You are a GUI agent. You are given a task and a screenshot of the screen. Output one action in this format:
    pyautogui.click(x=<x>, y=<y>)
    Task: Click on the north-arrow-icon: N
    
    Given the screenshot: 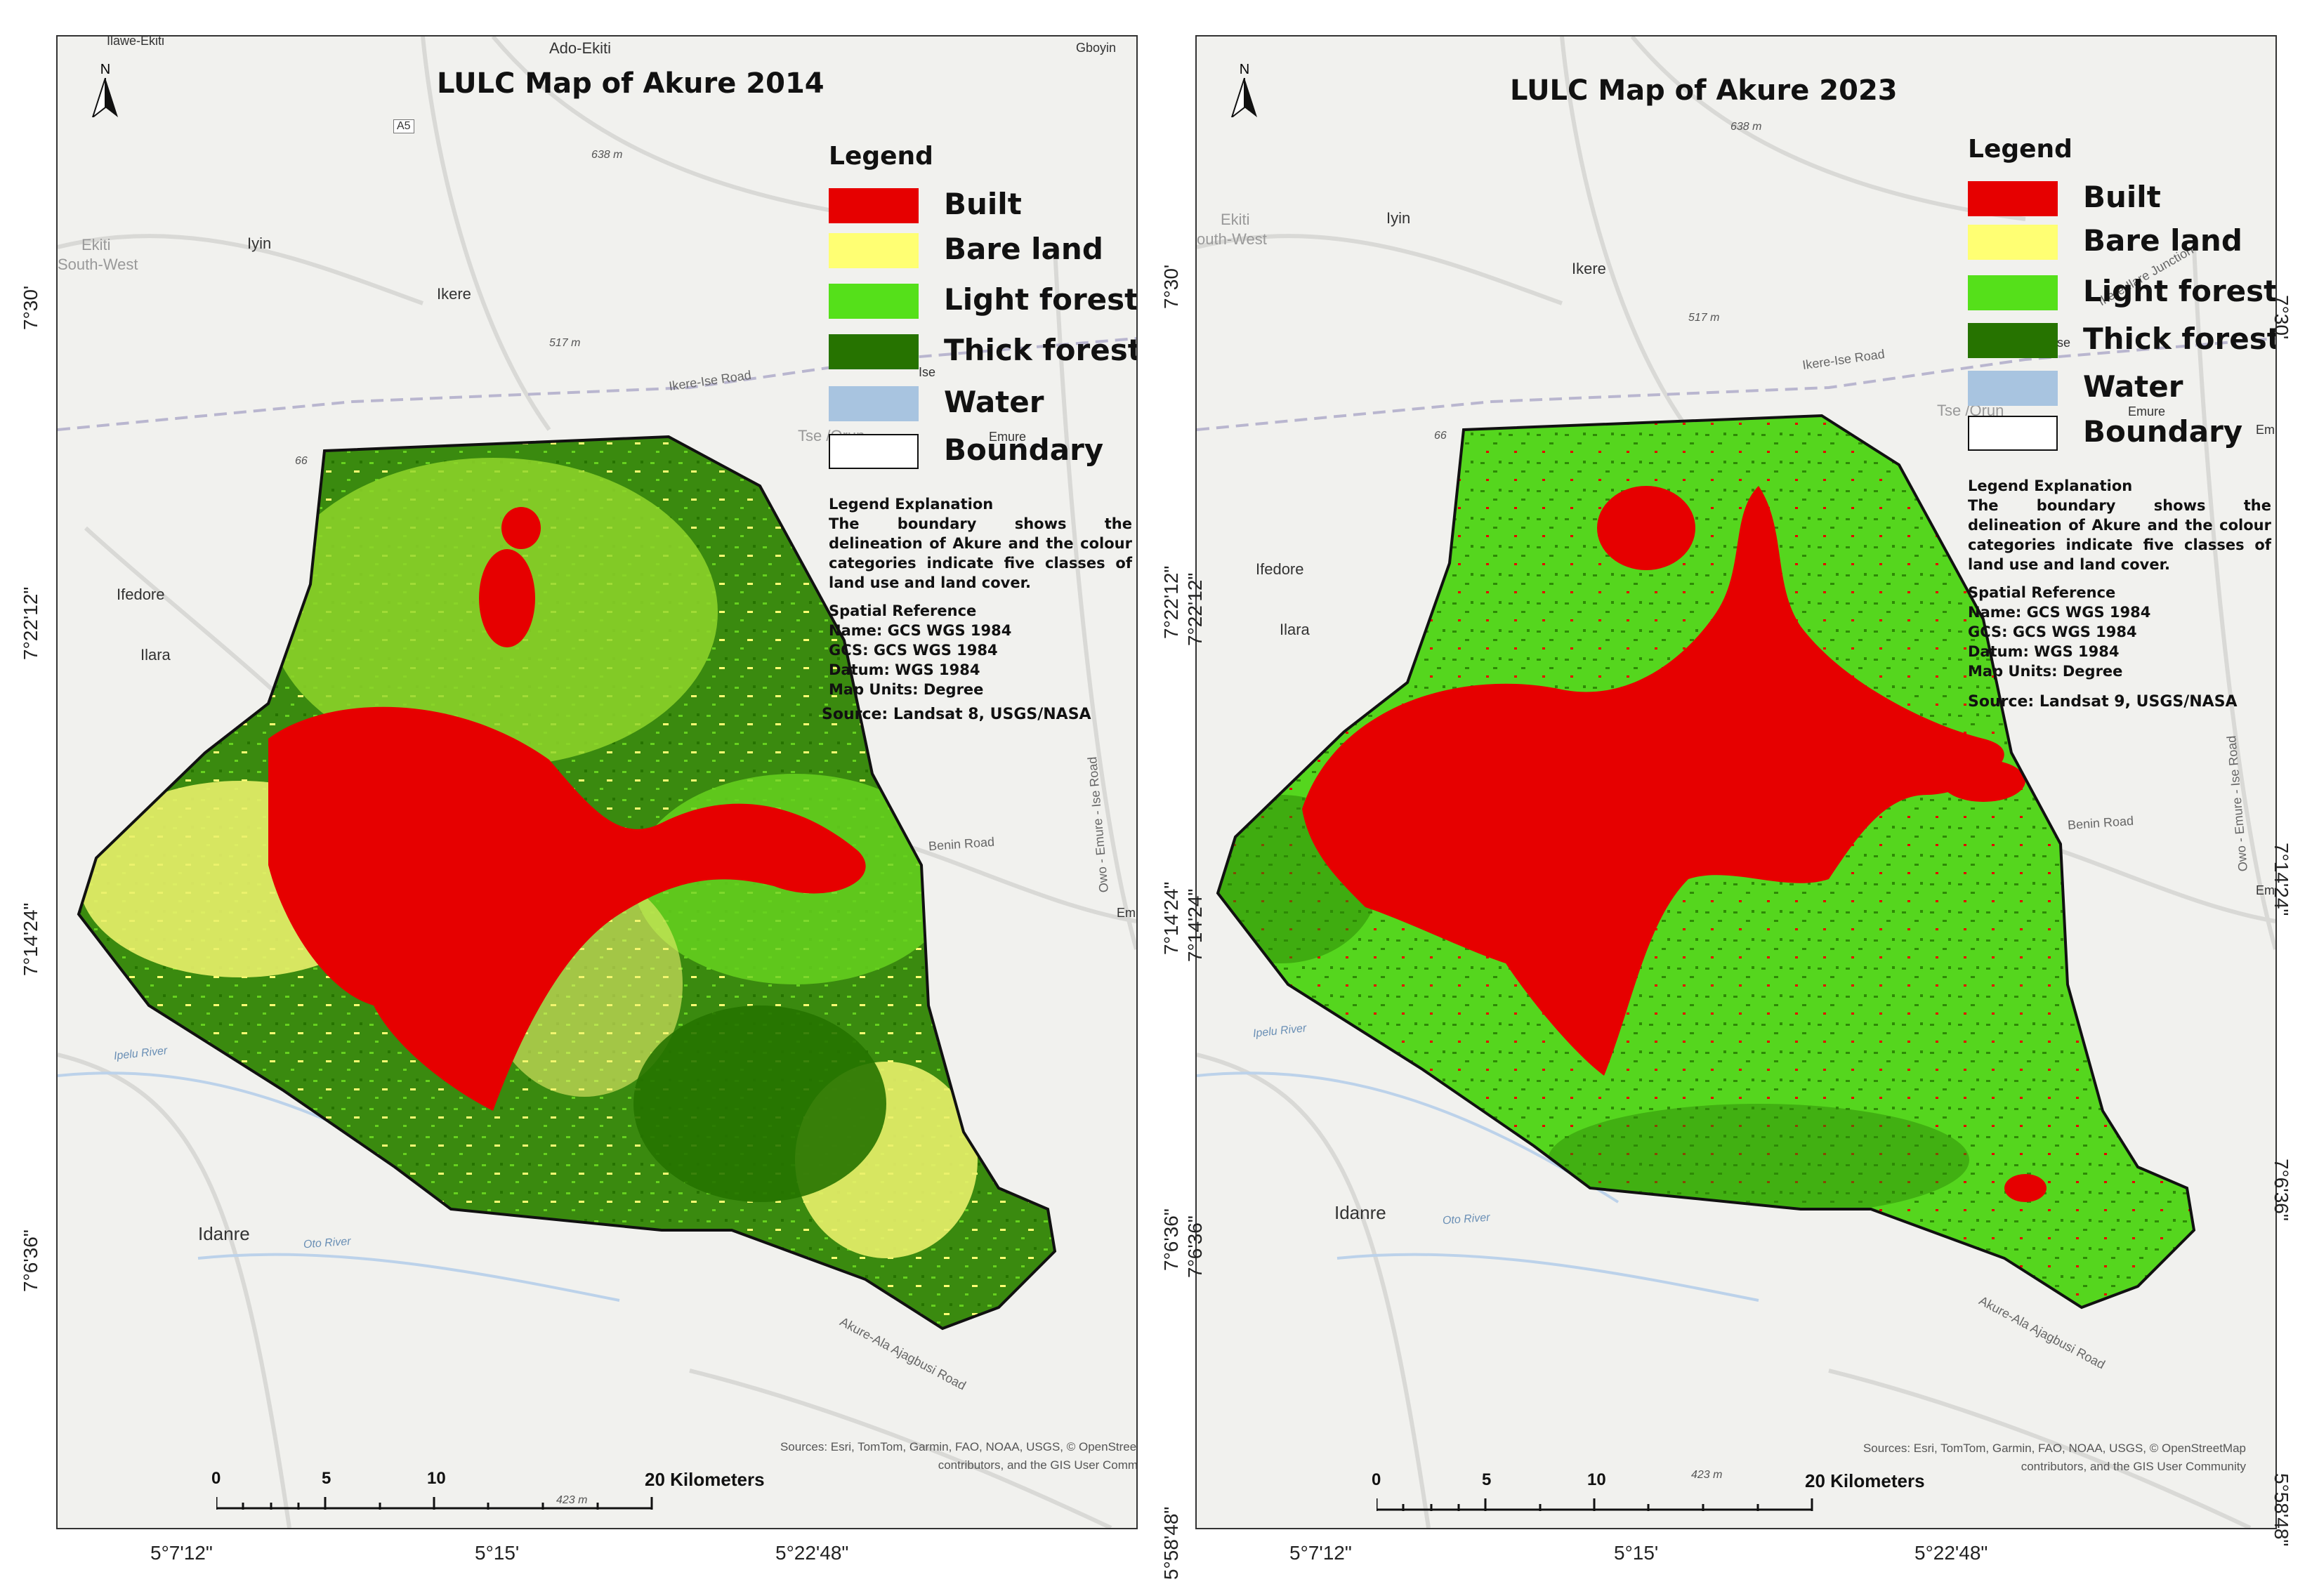 What is the action you would take?
    pyautogui.click(x=105, y=91)
    